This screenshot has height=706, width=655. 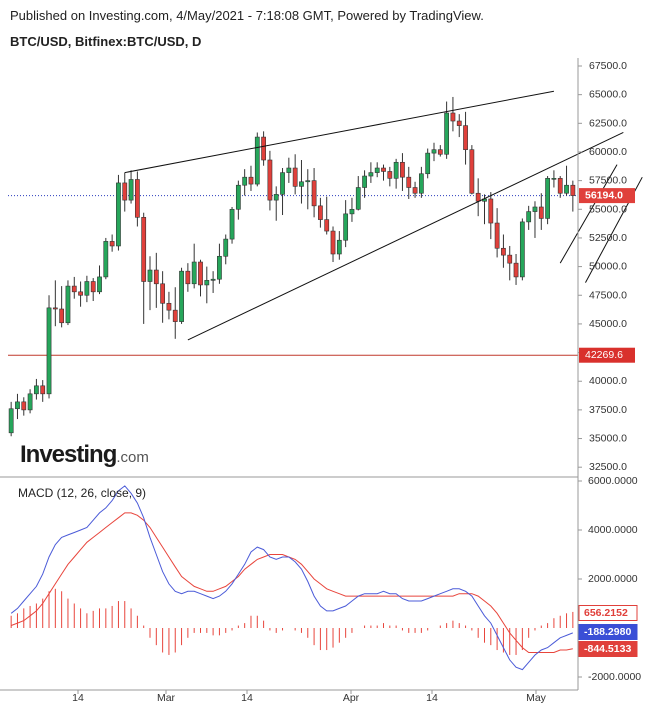 What do you see at coordinates (608, 123) in the screenshot?
I see `price-tick-label: 62500.0` at bounding box center [608, 123].